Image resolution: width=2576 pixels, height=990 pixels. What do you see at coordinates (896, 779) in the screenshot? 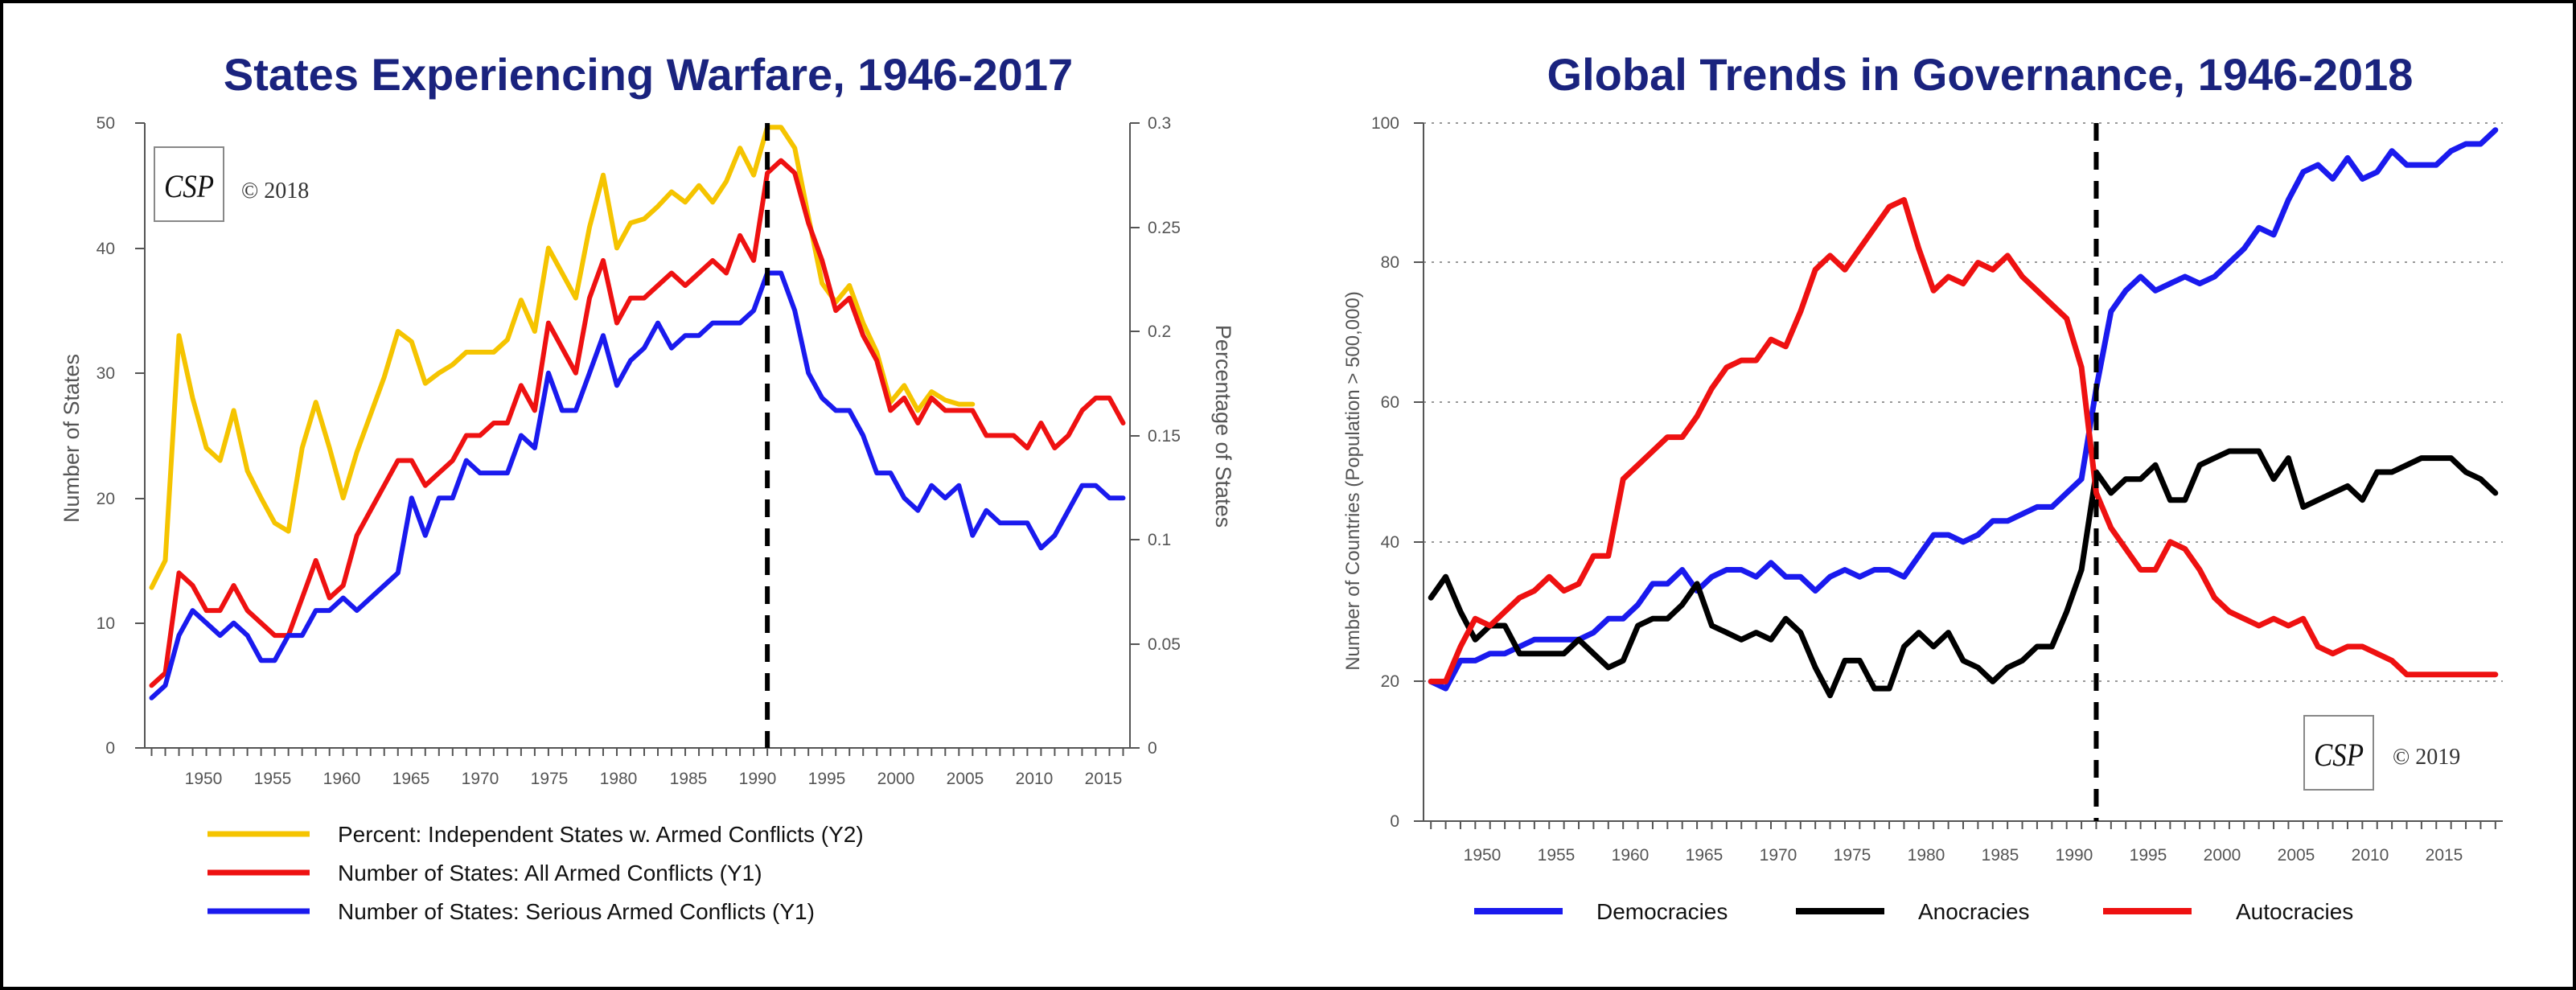
I see `warfare-x-tick-label: 2000` at bounding box center [896, 779].